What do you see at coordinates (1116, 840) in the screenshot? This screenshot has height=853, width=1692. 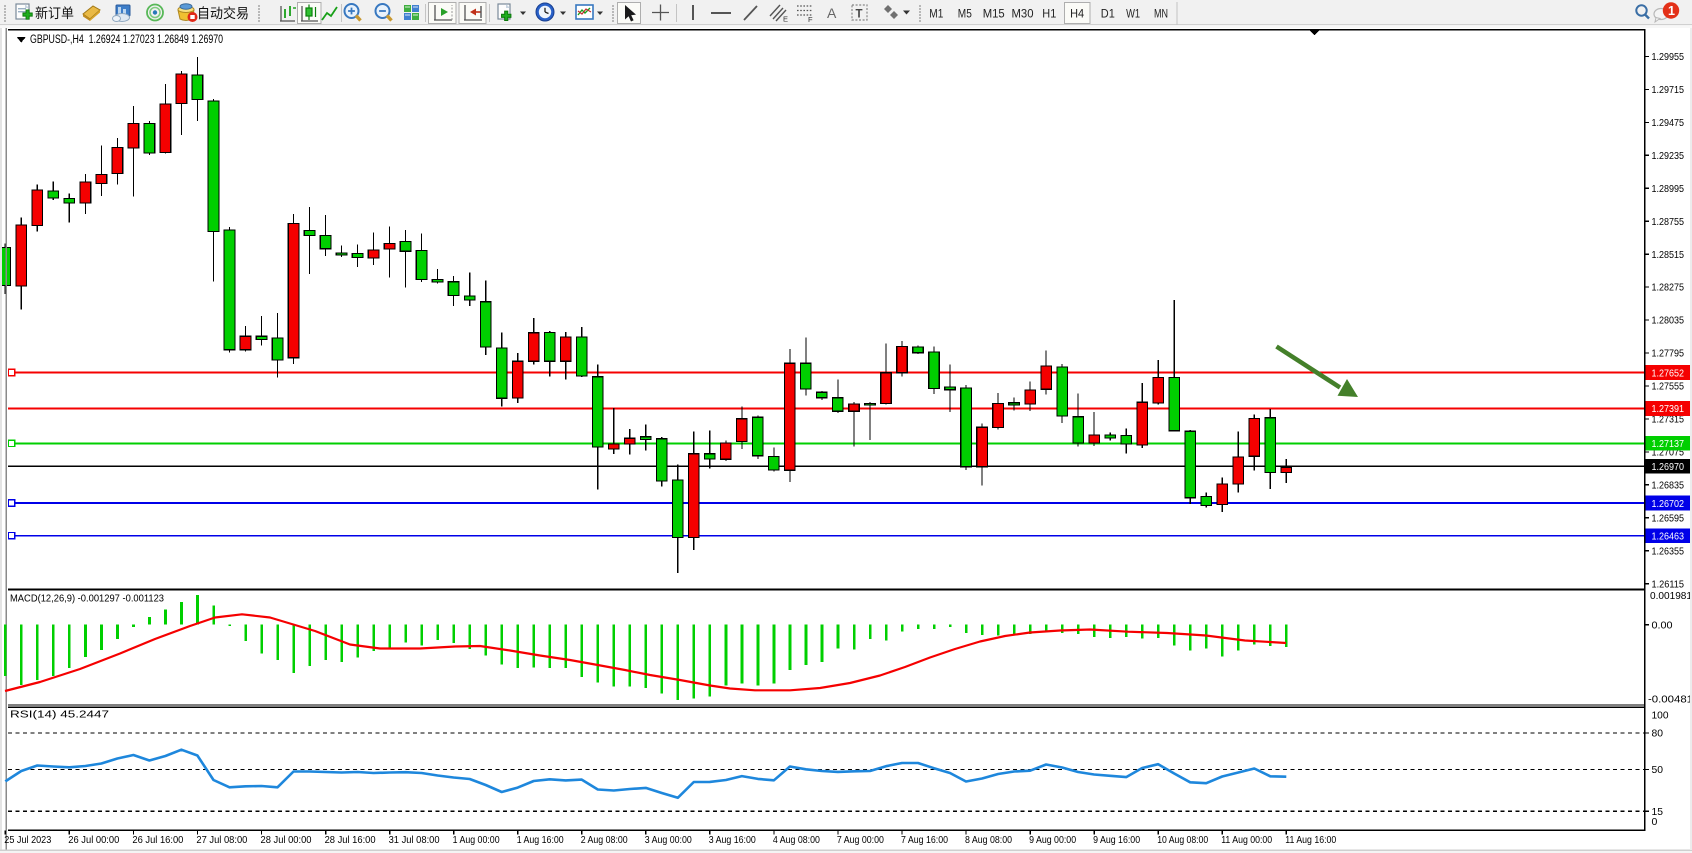 I see `svg-text: 9 Aug 16:00` at bounding box center [1116, 840].